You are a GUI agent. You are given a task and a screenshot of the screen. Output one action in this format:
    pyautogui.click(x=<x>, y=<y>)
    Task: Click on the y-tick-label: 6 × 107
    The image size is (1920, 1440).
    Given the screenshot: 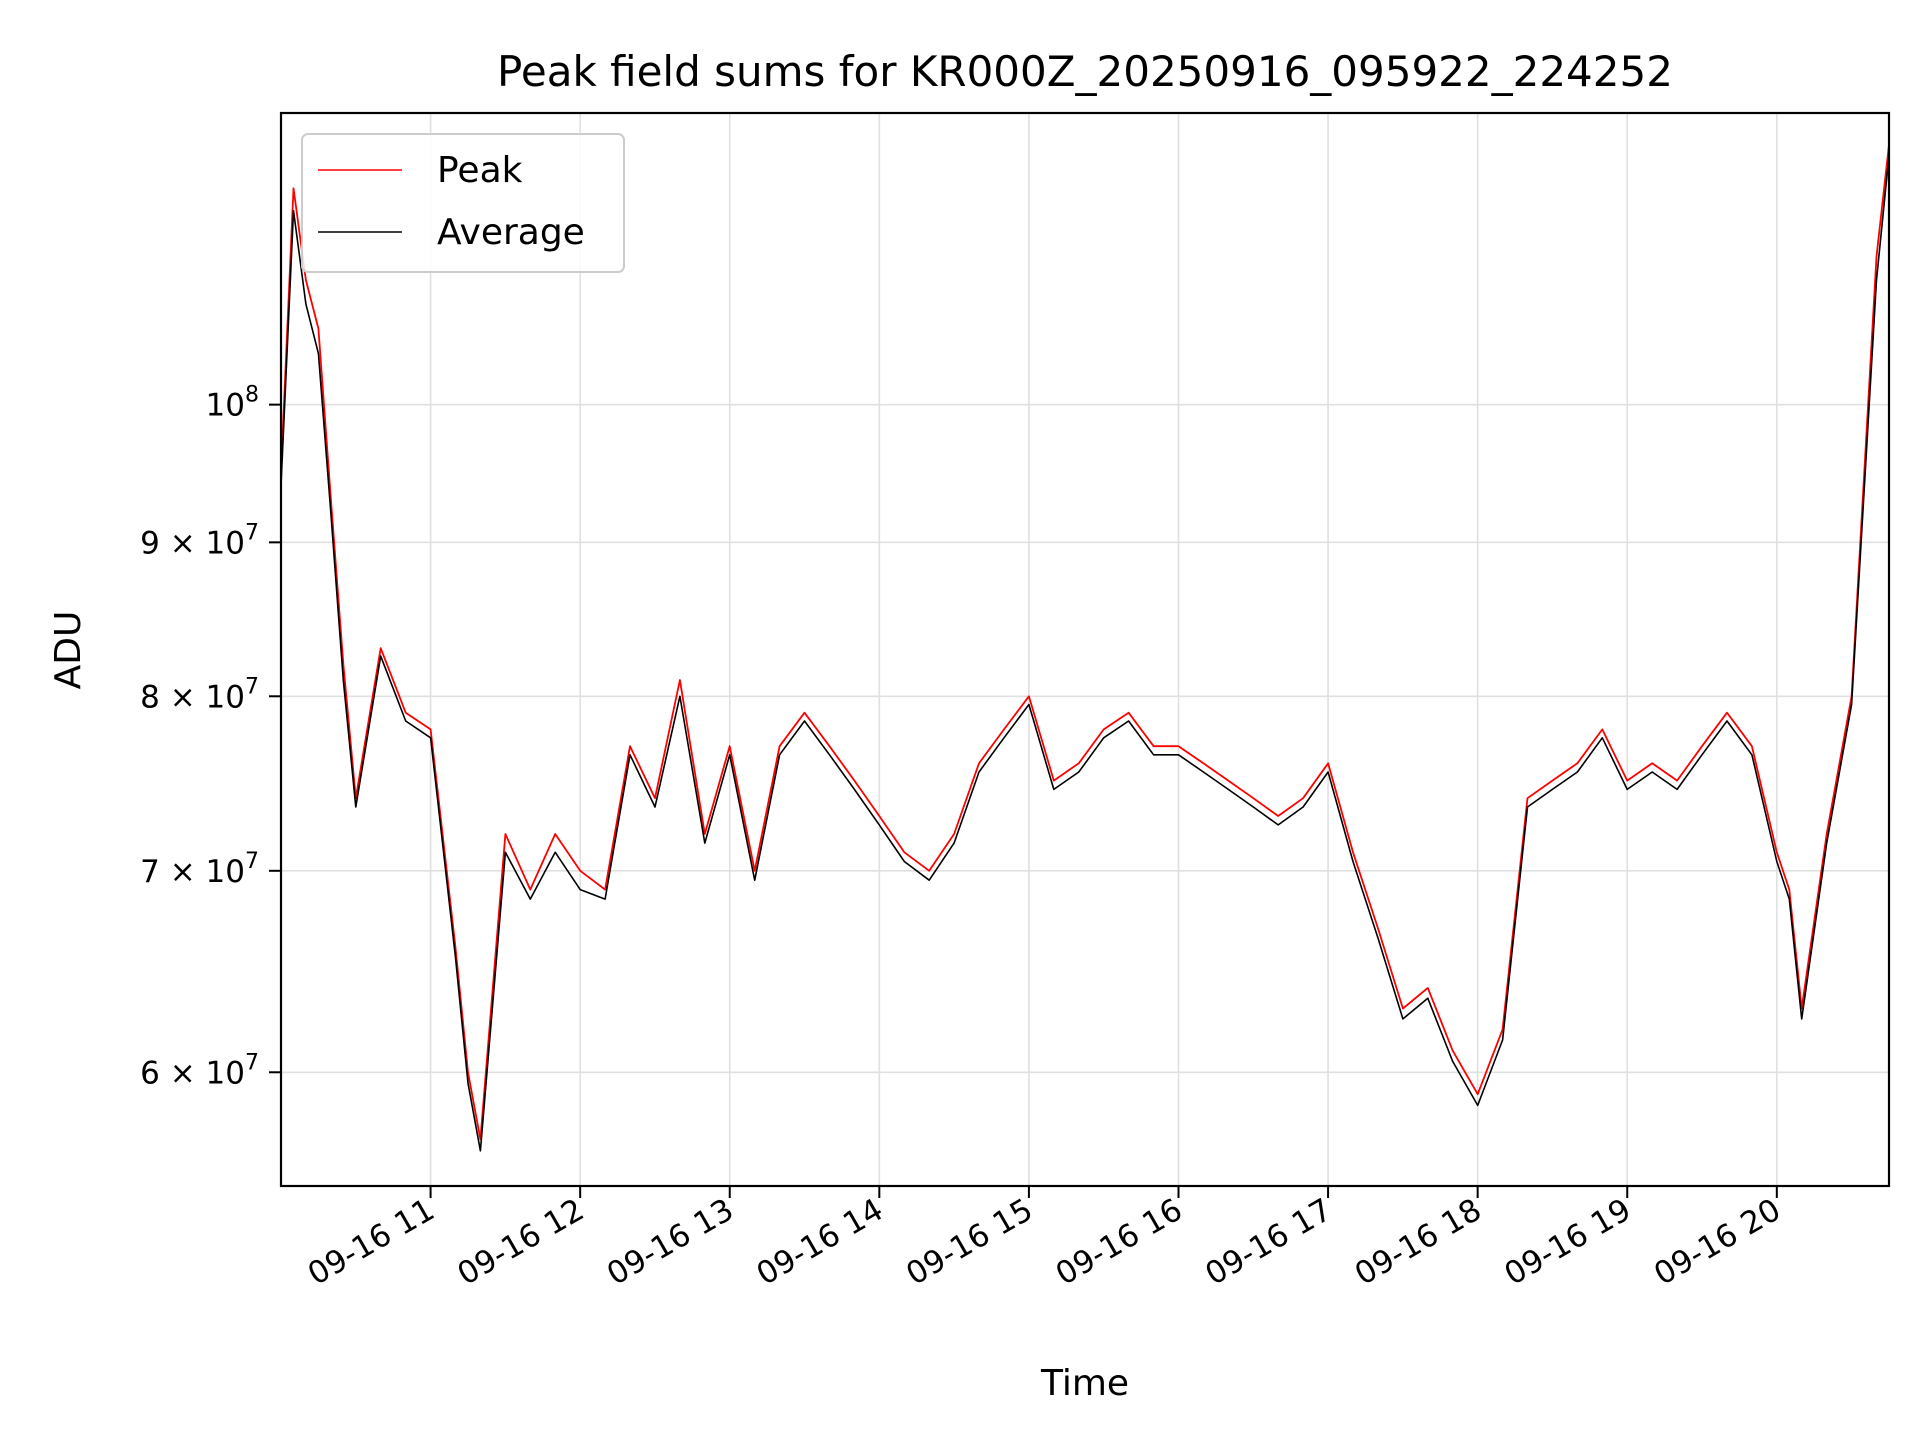 What is the action you would take?
    pyautogui.click(x=199, y=1070)
    